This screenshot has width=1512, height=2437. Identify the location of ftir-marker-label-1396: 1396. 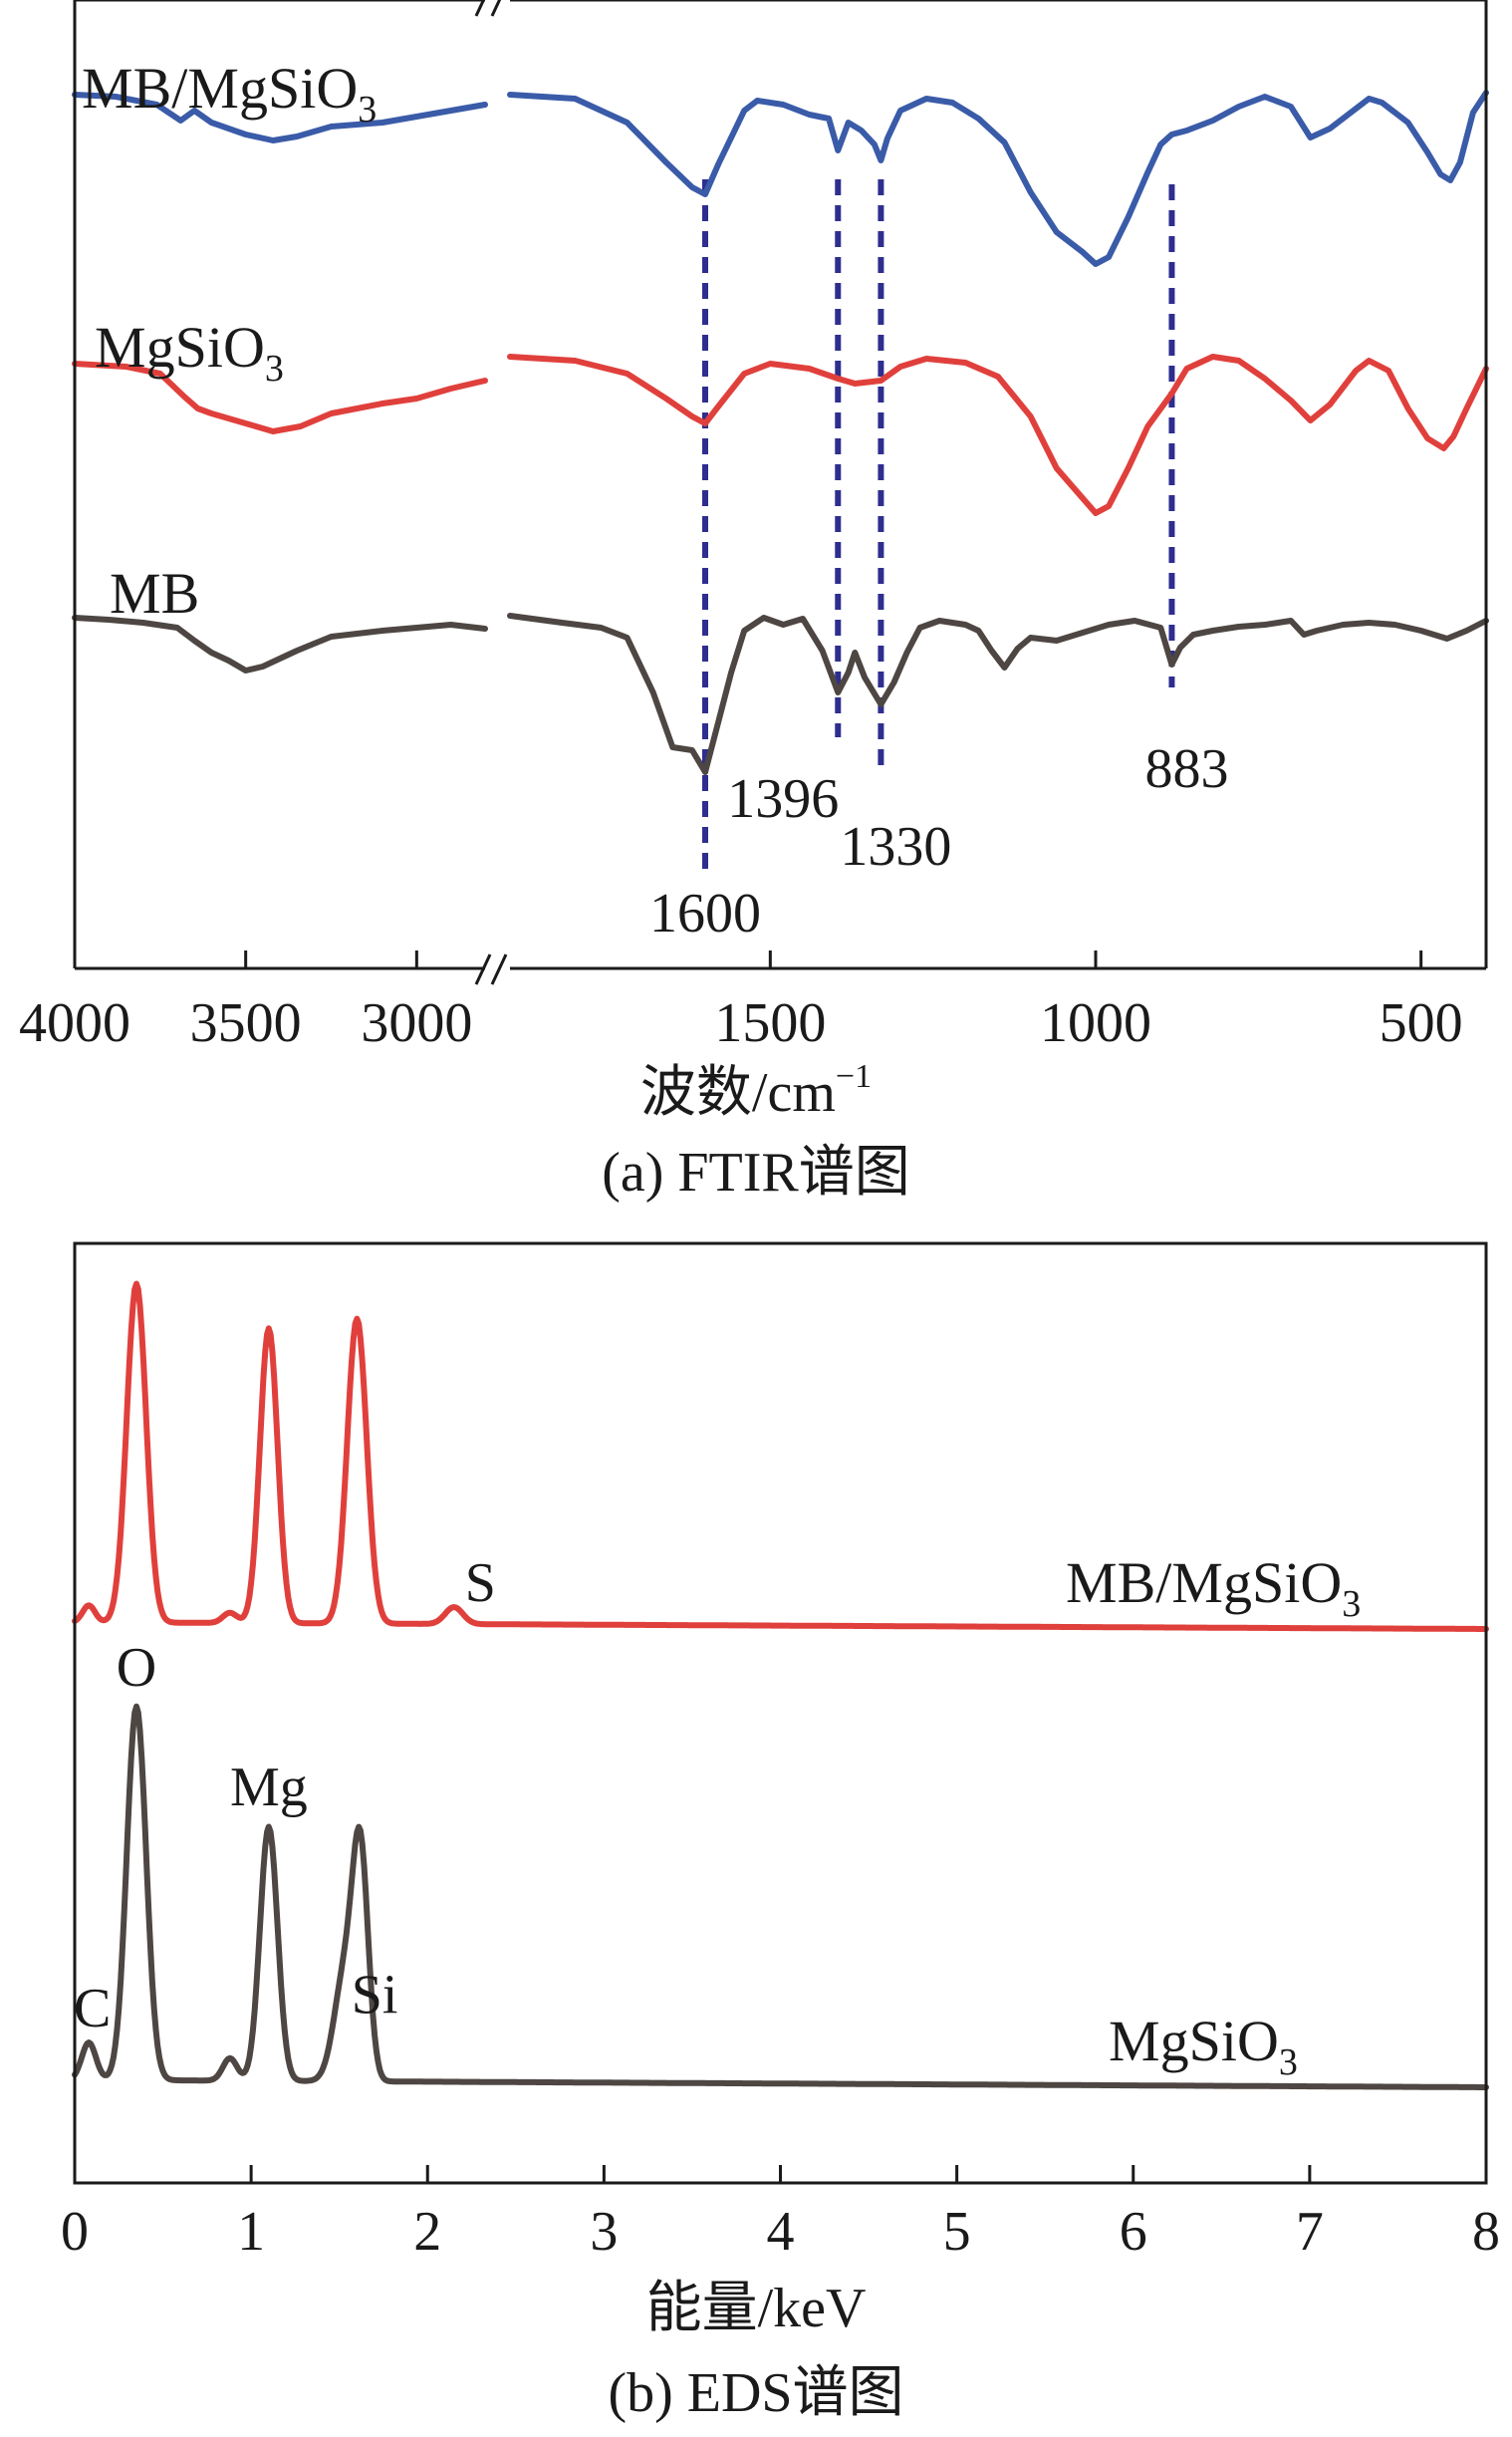
(783, 799).